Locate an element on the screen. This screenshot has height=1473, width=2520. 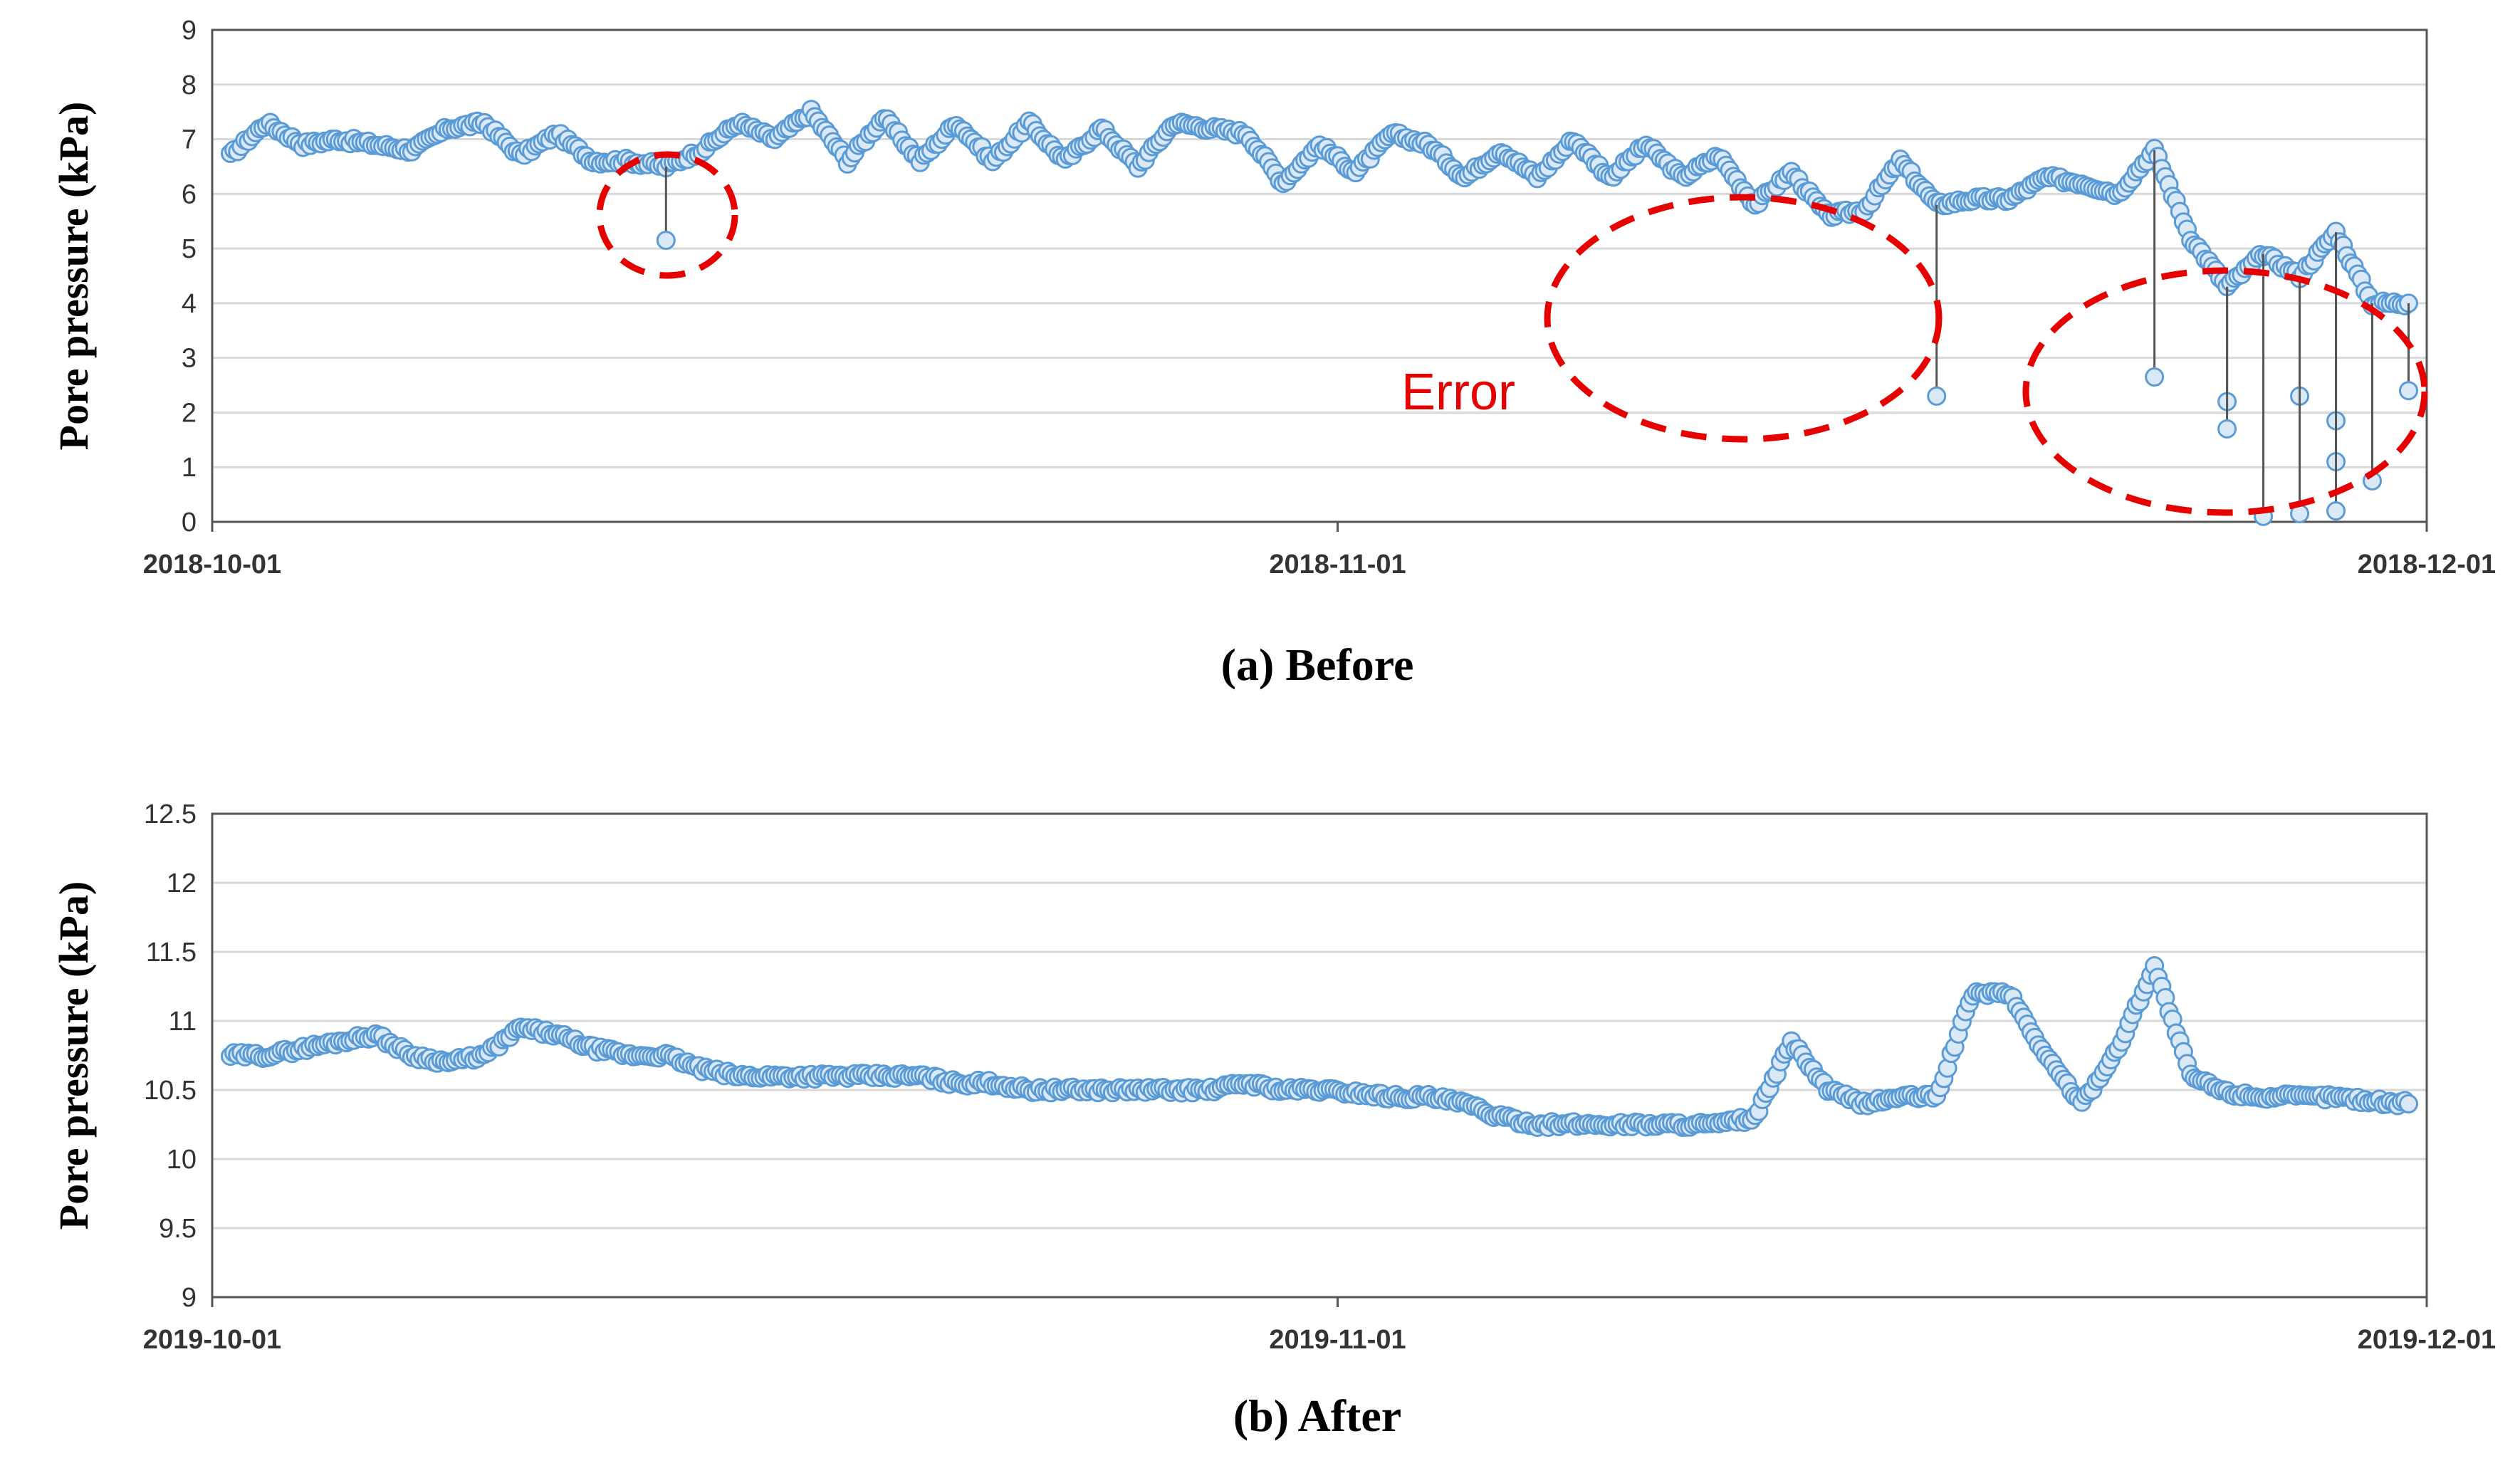
x-tick-label: 2018-11-01 is located at coordinates (1337, 565).